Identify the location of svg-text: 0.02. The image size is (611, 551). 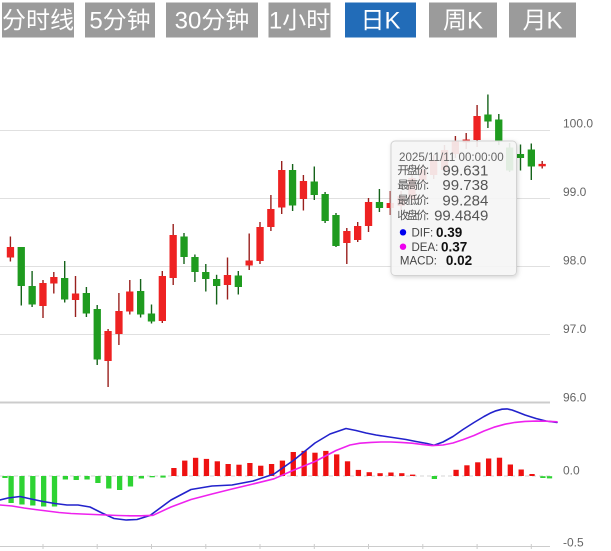
(459, 260).